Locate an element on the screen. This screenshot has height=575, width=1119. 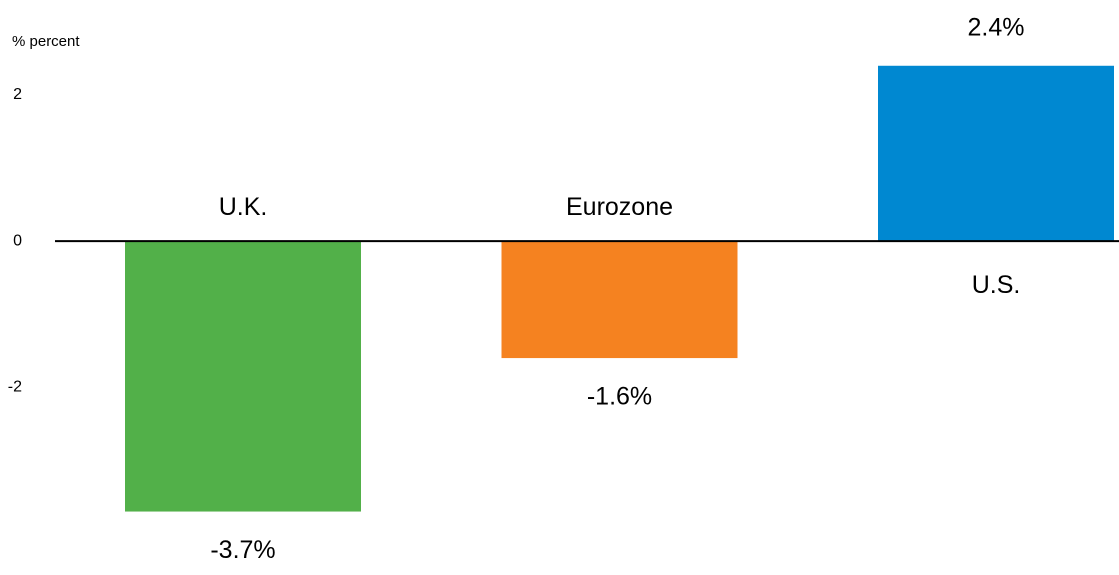
value-label: -1.6% is located at coordinates (619, 397).